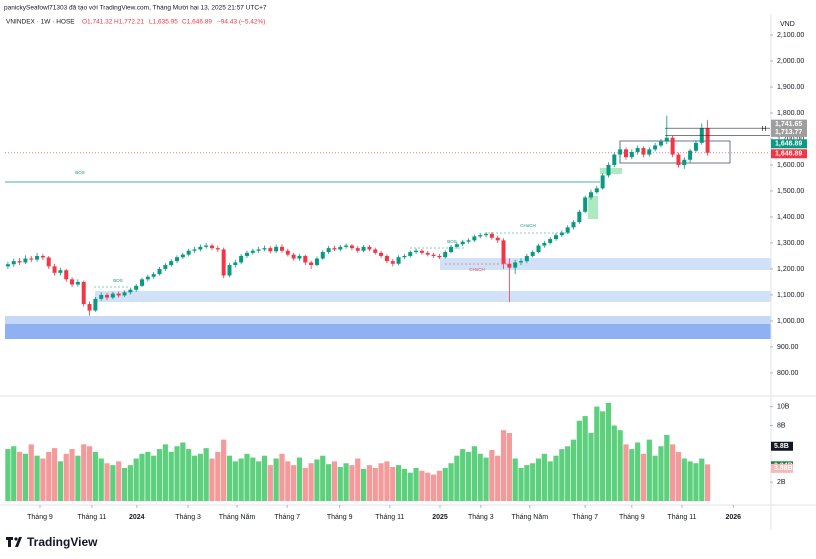 This screenshot has width=816, height=559. Describe the element at coordinates (790, 269) in the screenshot. I see `y-tick-label: 1,200.00` at that location.